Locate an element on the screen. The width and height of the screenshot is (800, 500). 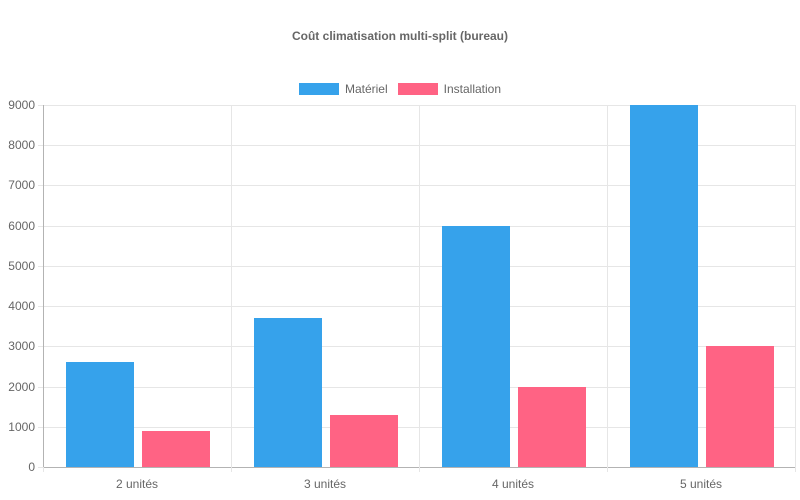
bar-installation-3-unites is located at coordinates (364, 441).